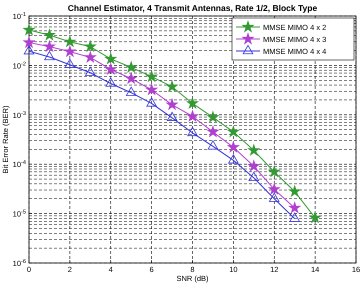 This screenshot has height=283, width=363. I want to click on chart-title: Channel Estimator, 4 Transmit Antennas, Rate 1/2, Block Type, so click(193, 8).